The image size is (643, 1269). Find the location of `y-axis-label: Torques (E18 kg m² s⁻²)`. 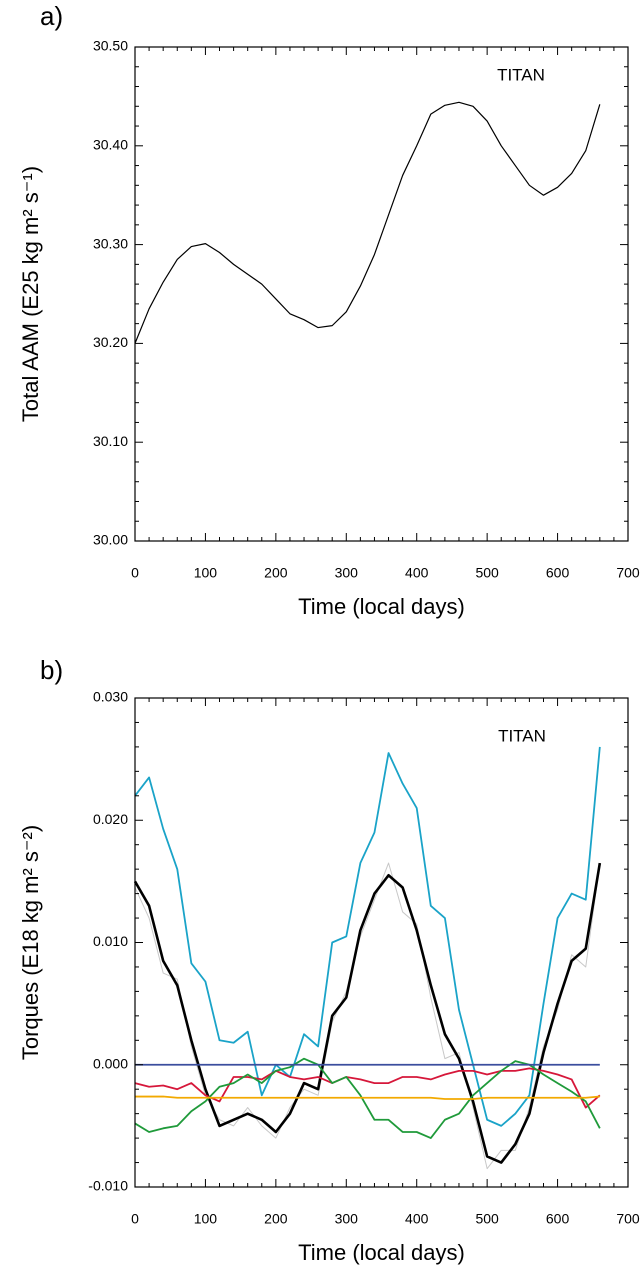

y-axis-label: Torques (E18 kg m² s⁻²) is located at coordinates (30, 942).